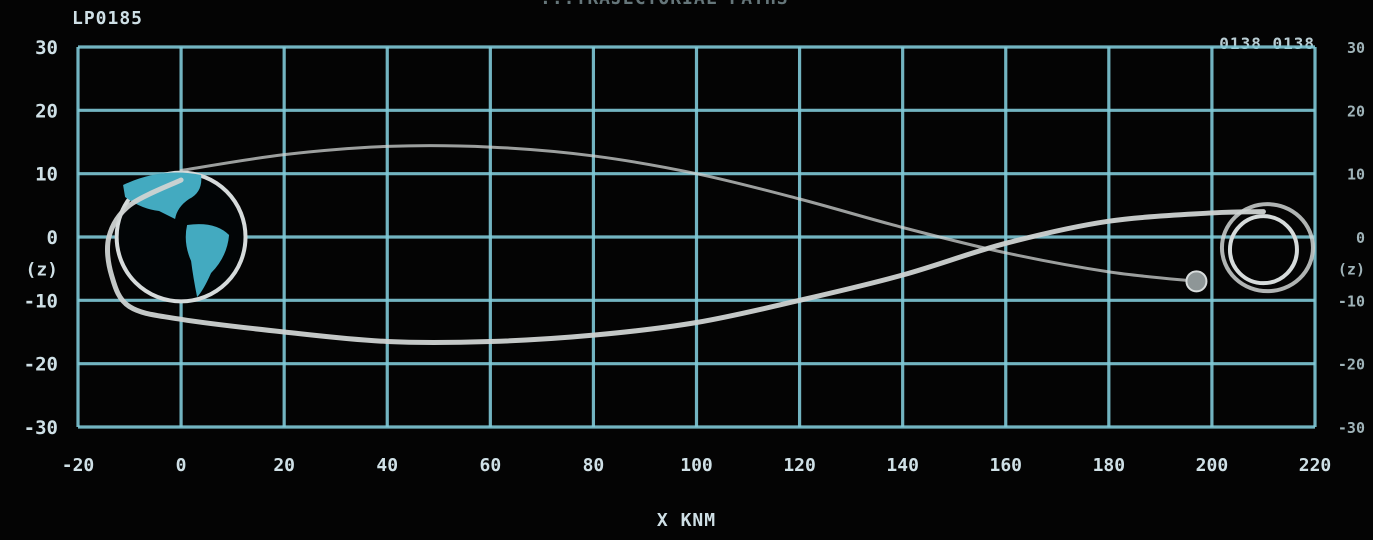 Image resolution: width=1373 pixels, height=540 pixels. Describe the element at coordinates (594, 465) in the screenshot. I see `x-tick-label: 80` at that location.